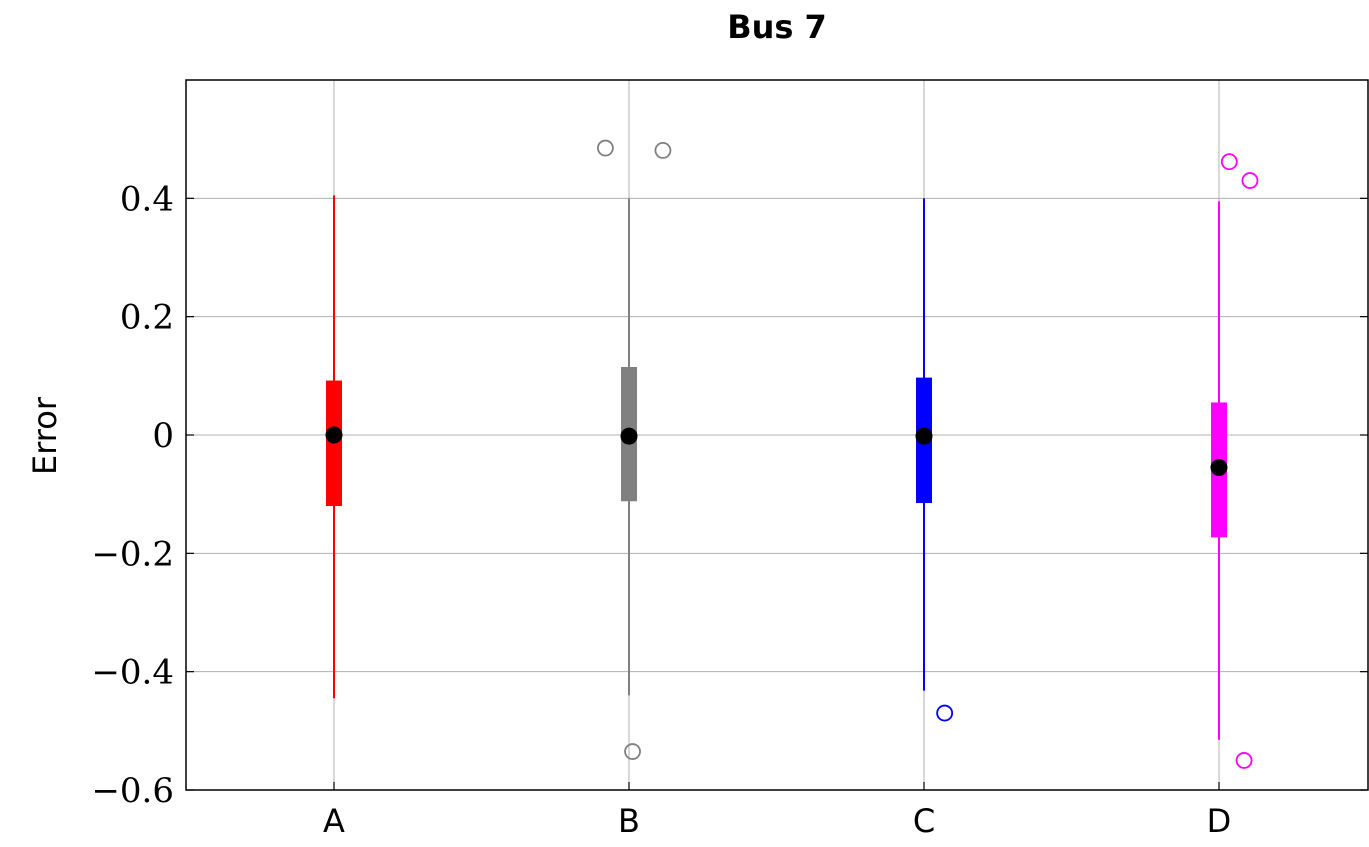  Describe the element at coordinates (629, 821) in the screenshot. I see `x-tick-label: B` at that location.